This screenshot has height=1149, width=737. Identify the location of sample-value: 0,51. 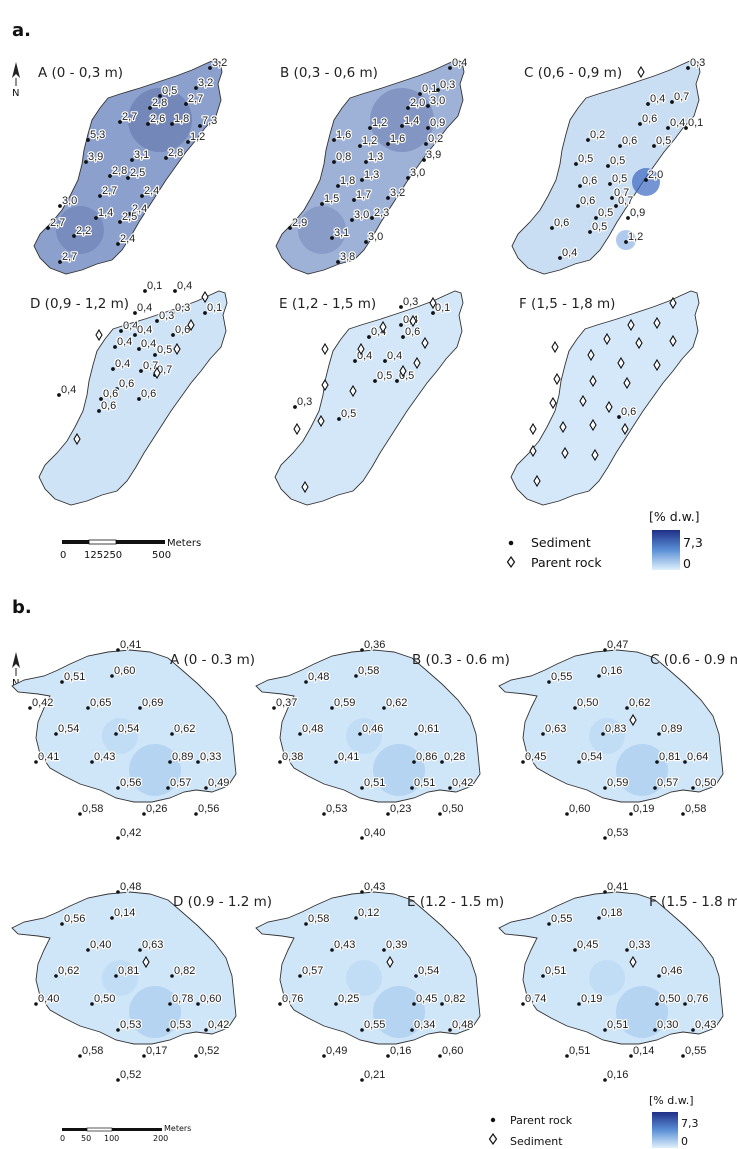
(555, 971).